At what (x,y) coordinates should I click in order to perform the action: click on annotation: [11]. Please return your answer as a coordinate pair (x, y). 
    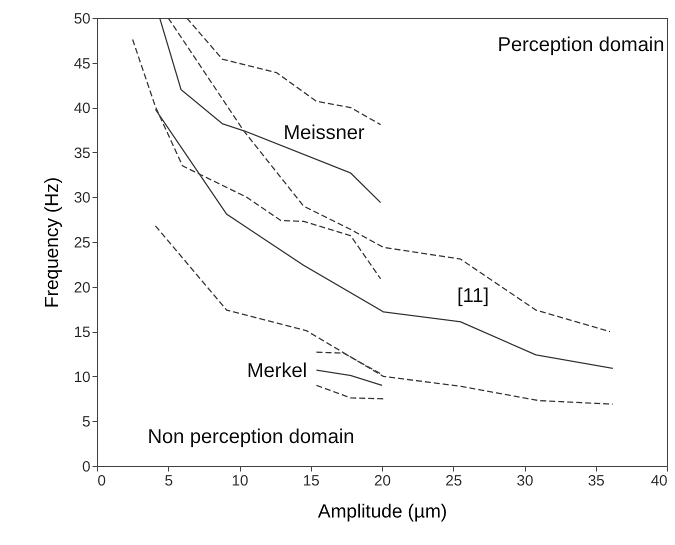
    Looking at the image, I should click on (473, 296).